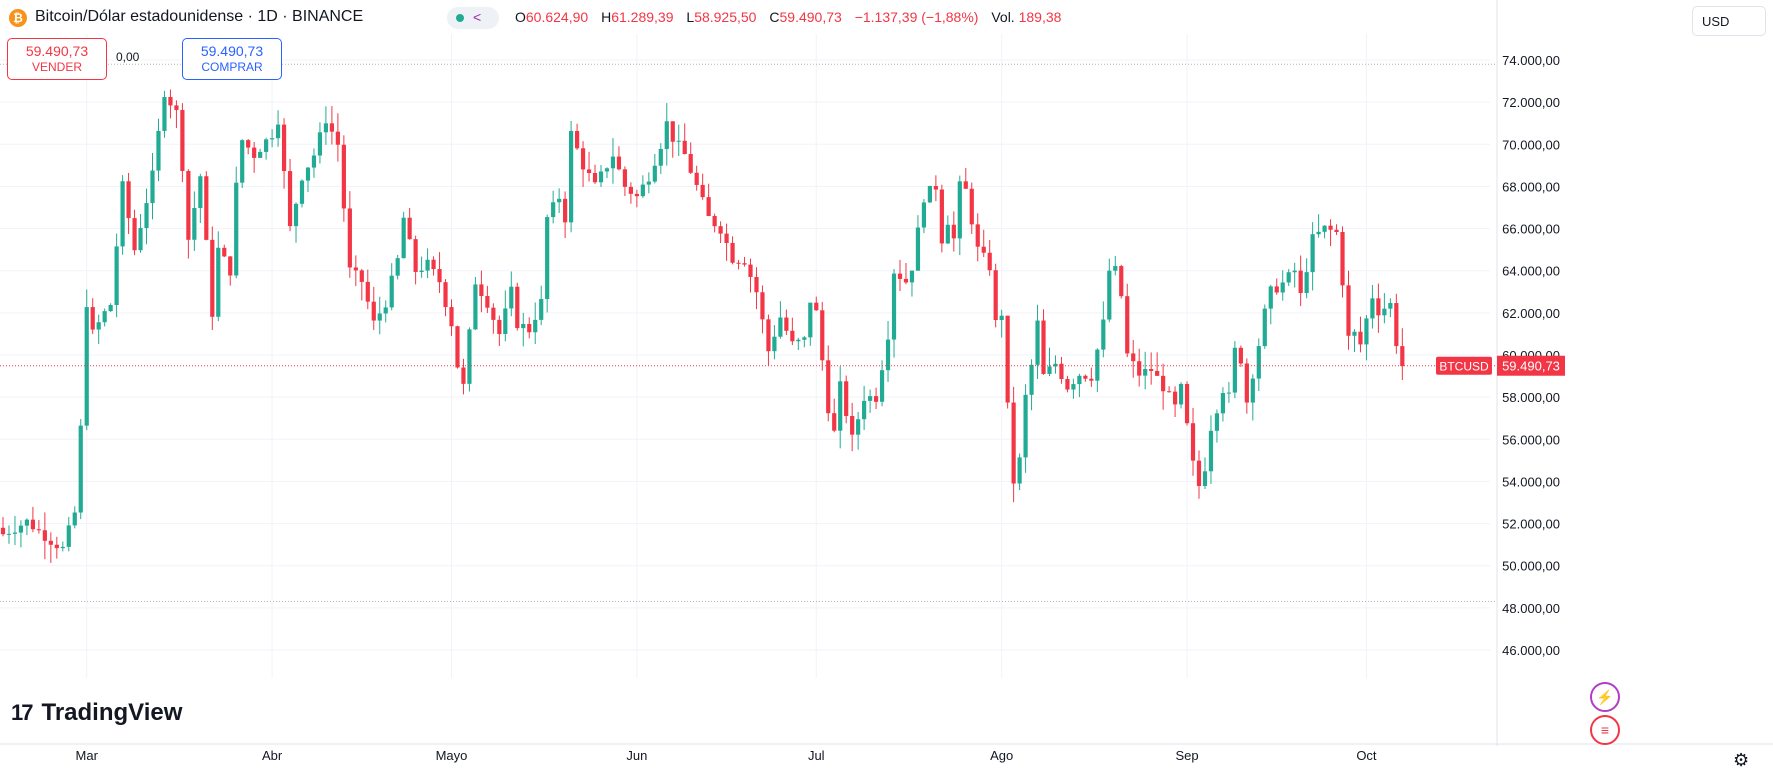  What do you see at coordinates (1729, 21) in the screenshot?
I see `currency-select: USD` at bounding box center [1729, 21].